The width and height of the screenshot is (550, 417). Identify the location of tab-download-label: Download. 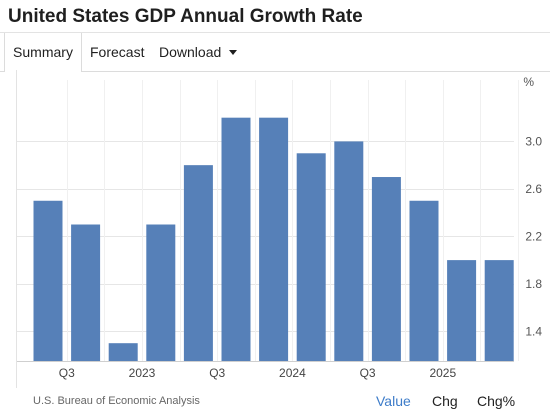
(190, 52).